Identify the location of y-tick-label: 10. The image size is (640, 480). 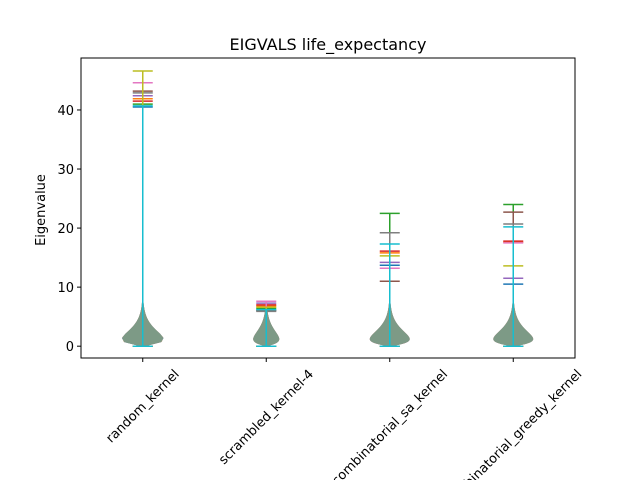
(65, 288).